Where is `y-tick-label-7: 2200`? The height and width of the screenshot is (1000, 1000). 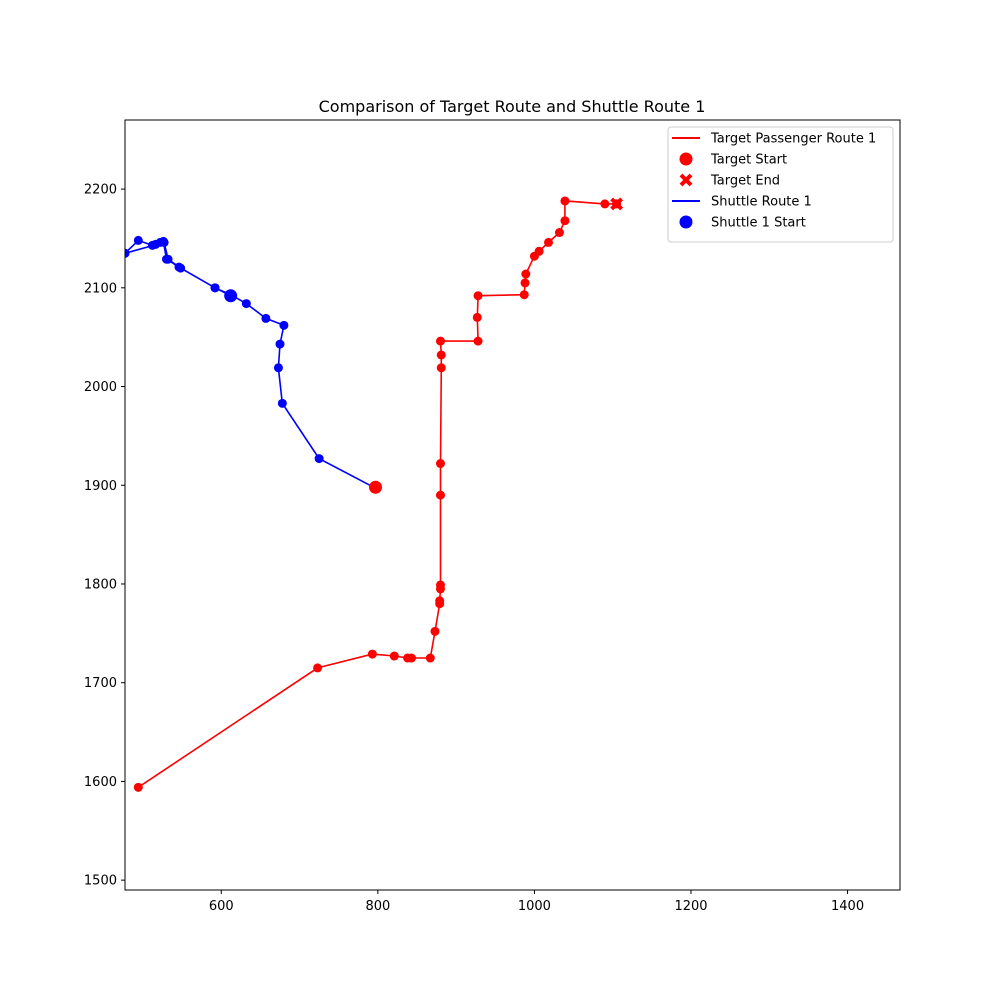 y-tick-label-7: 2200 is located at coordinates (100, 190).